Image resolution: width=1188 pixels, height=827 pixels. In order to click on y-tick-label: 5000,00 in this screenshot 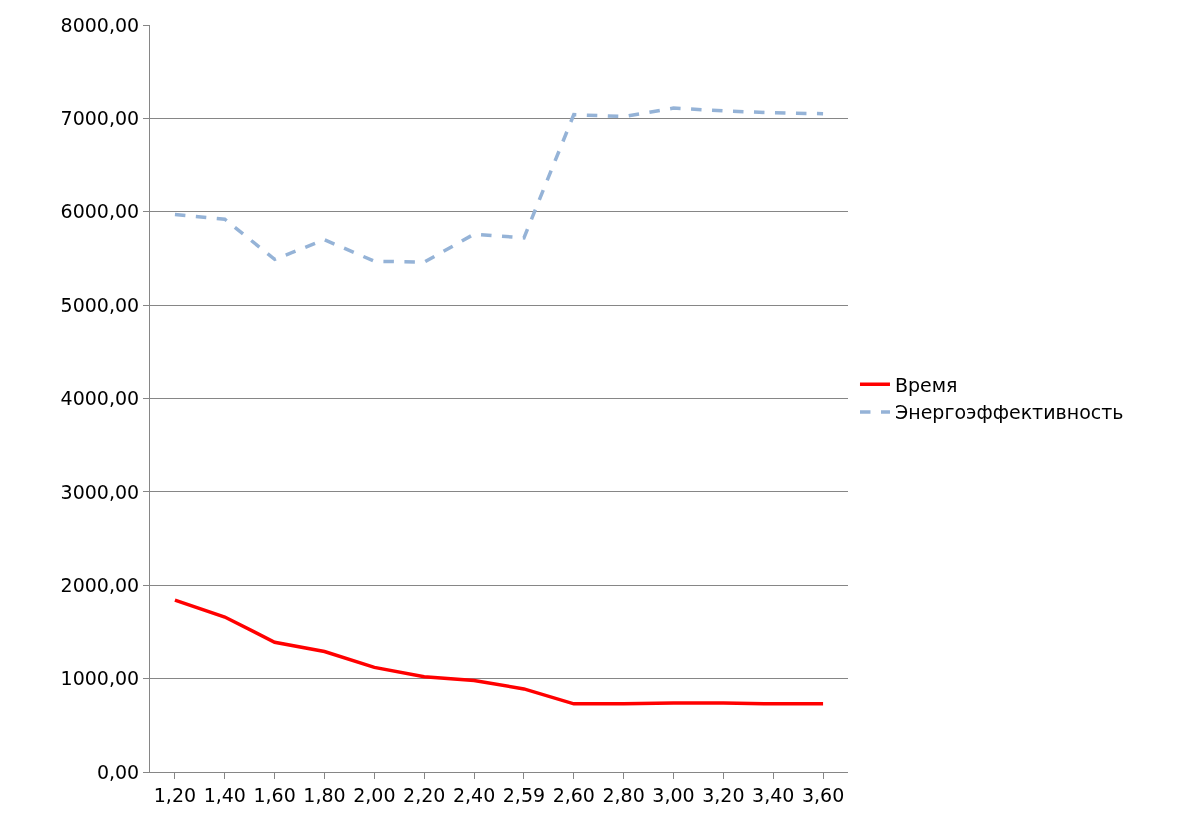, I will do `click(100, 304)`.